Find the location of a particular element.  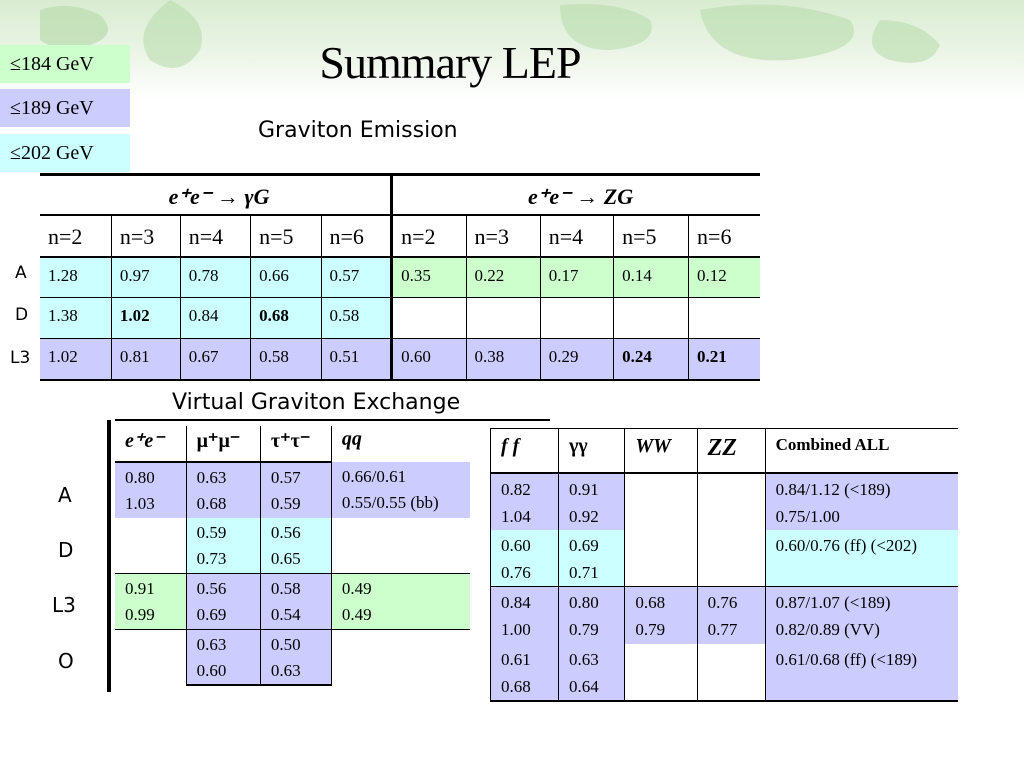

table-cell: 0.97 is located at coordinates (146, 277).